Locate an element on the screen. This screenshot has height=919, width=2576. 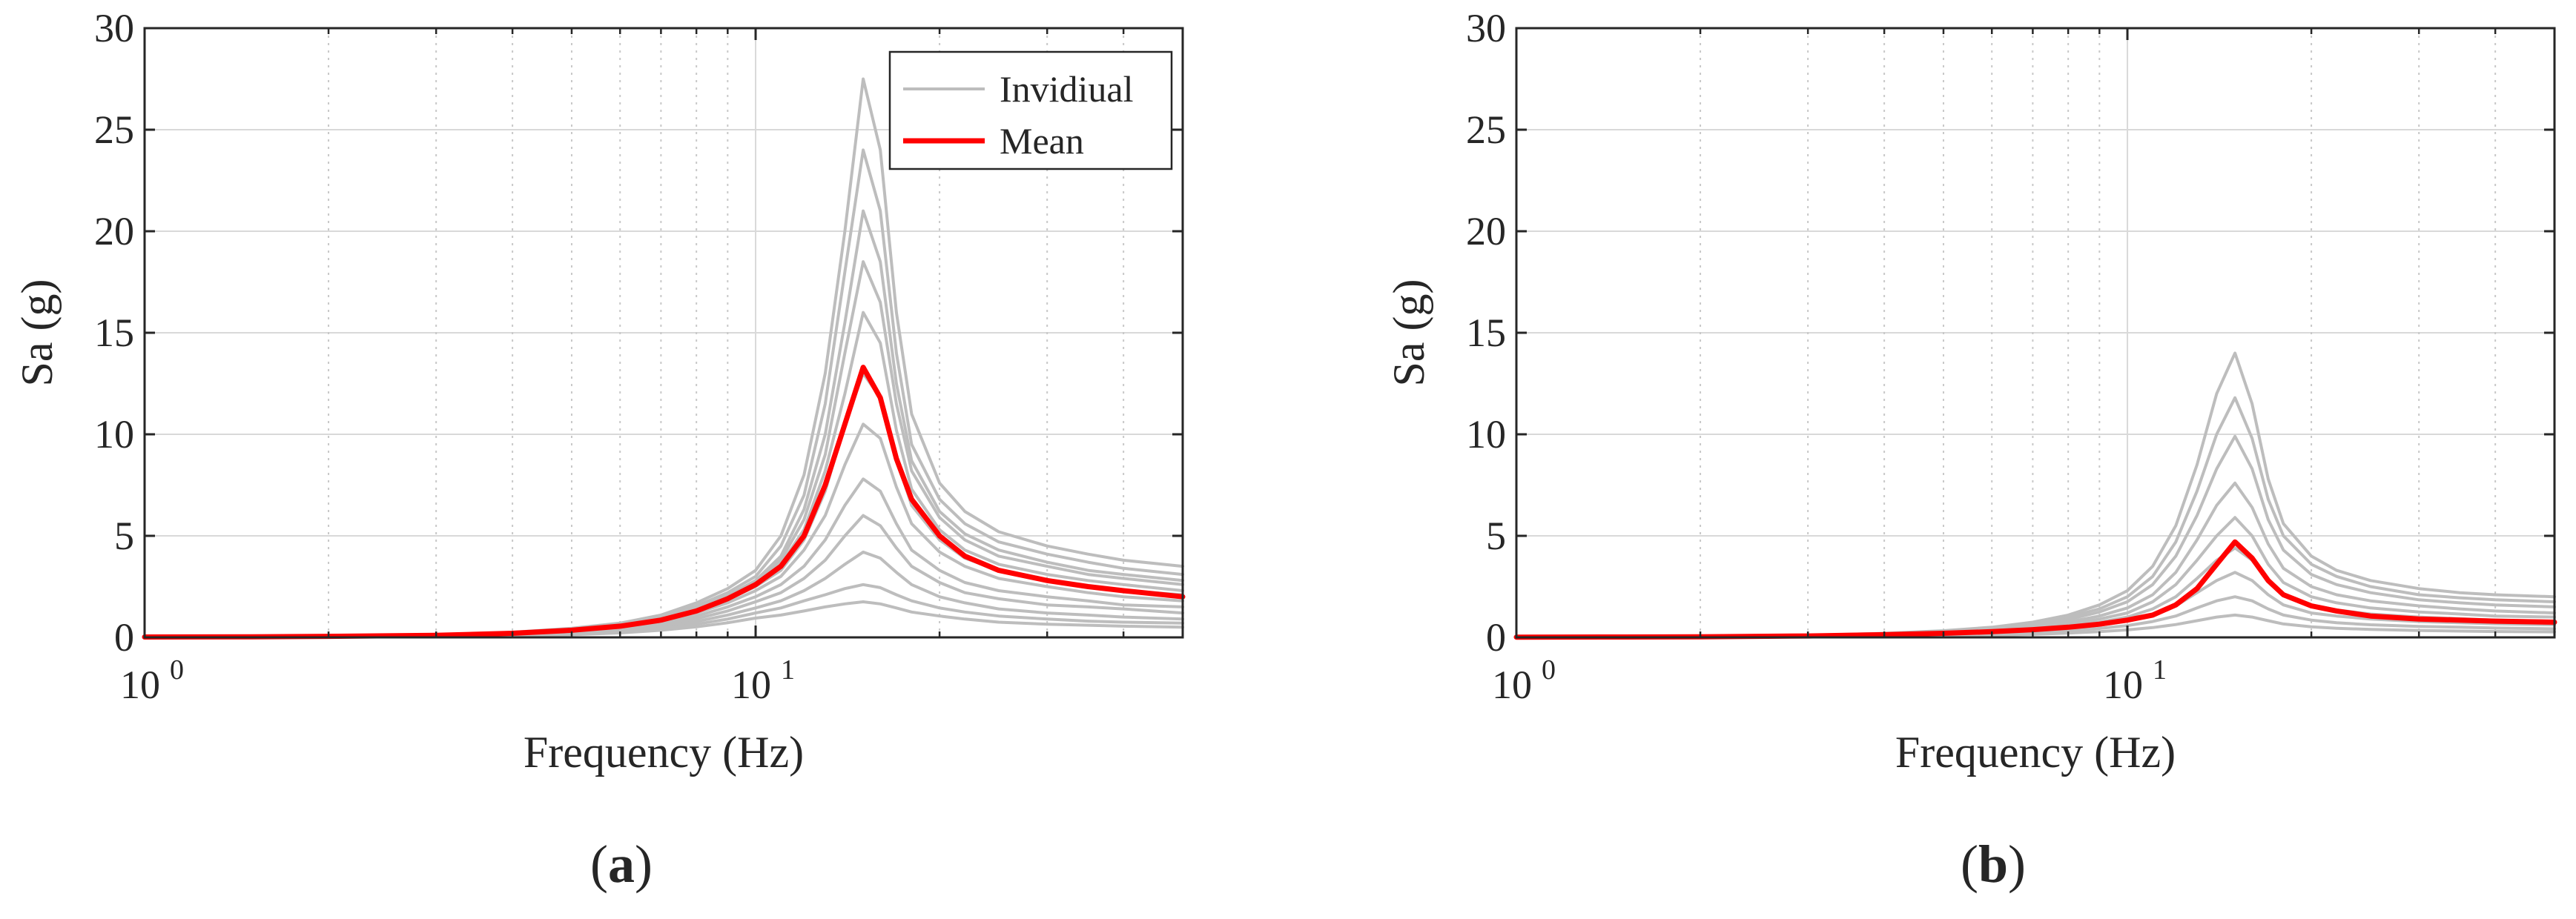
legend: Invidiual Mean is located at coordinates (1030, 110).